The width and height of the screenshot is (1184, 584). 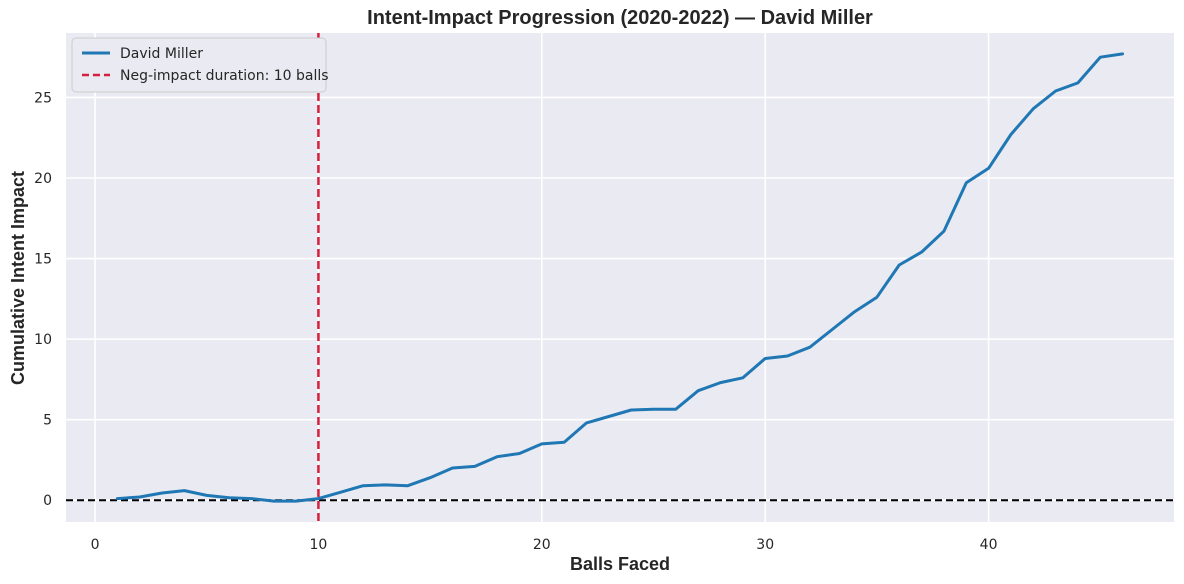 I want to click on legend-box, so click(x=199, y=65).